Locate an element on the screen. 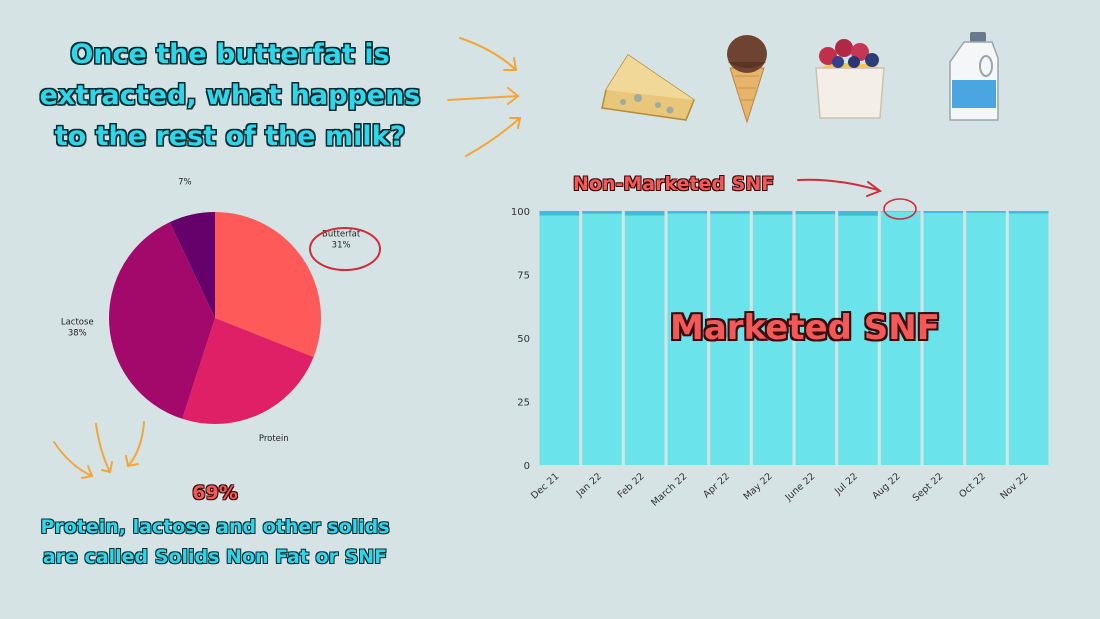  non-marketed-snf-label: Non-Marketed SNF is located at coordinates (674, 184).